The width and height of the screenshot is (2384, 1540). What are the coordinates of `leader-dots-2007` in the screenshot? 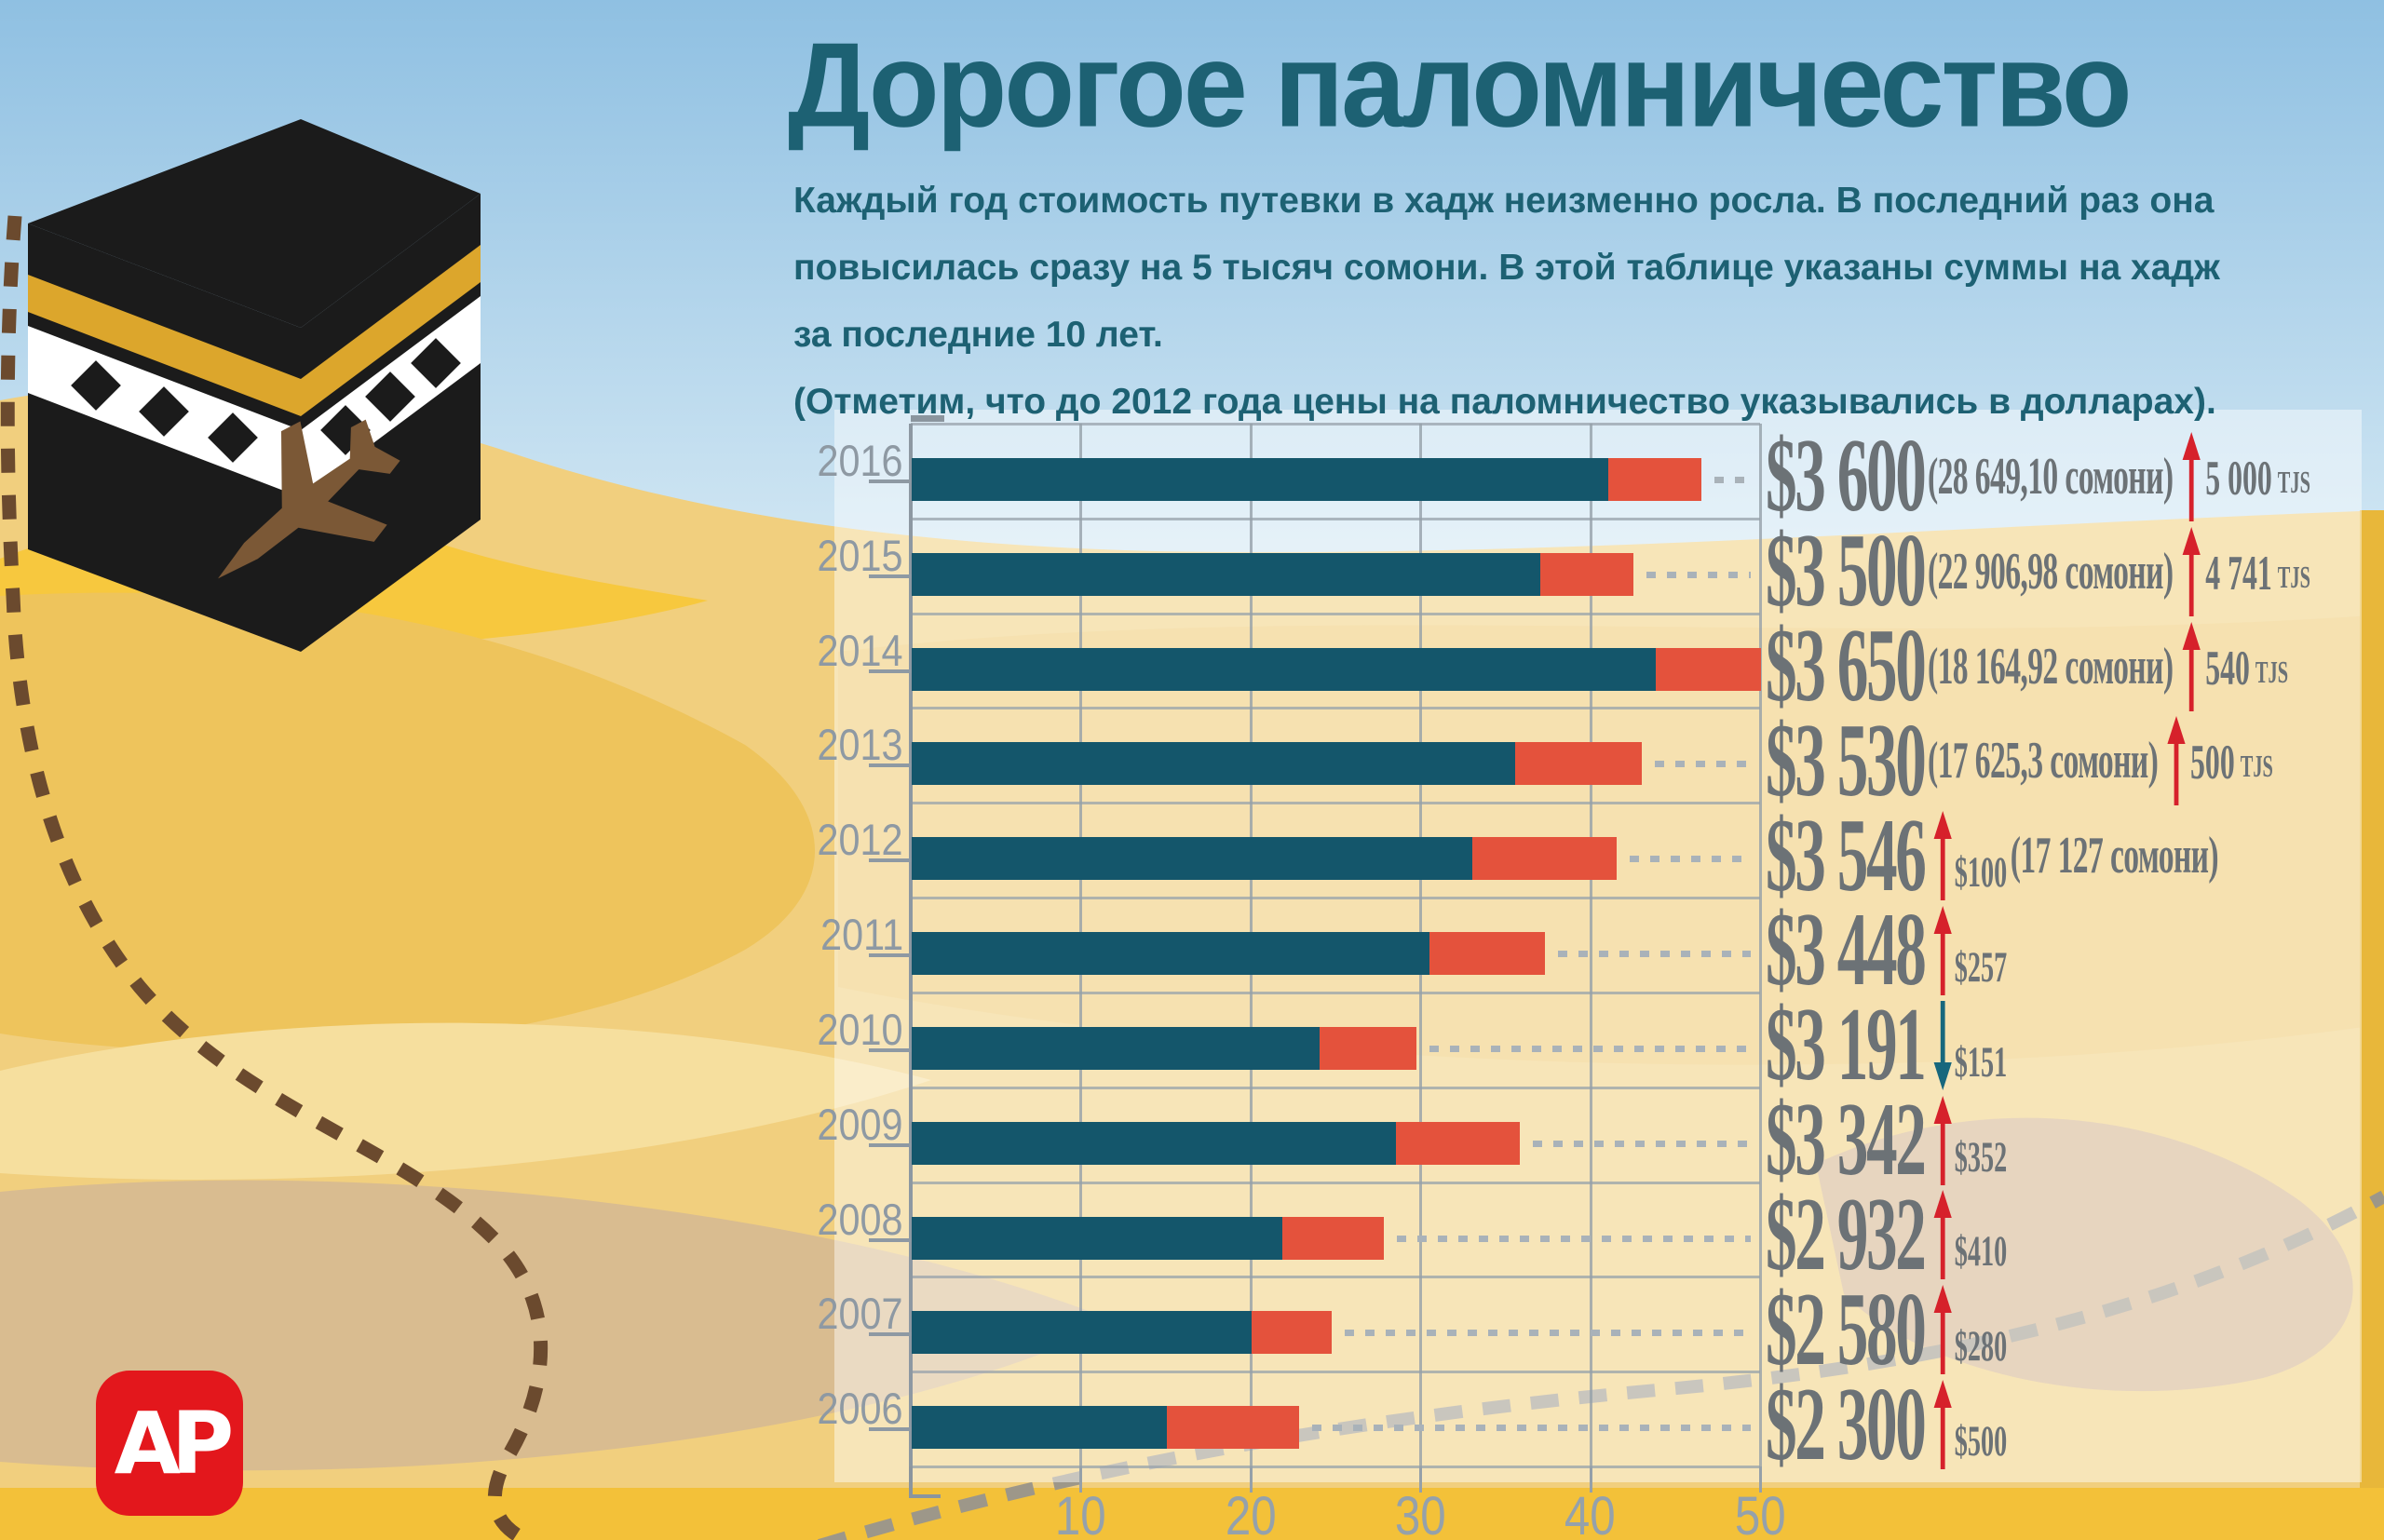 It's located at (1547, 1333).